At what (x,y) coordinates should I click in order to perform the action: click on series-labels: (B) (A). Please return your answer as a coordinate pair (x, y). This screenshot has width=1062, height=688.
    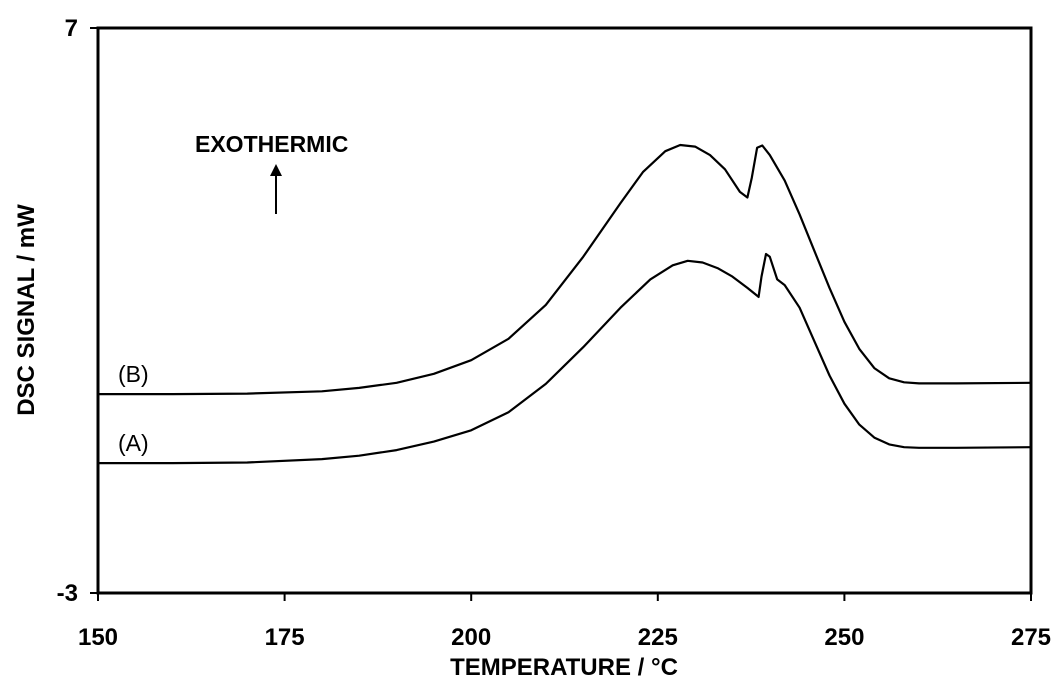
    Looking at the image, I should click on (133, 408).